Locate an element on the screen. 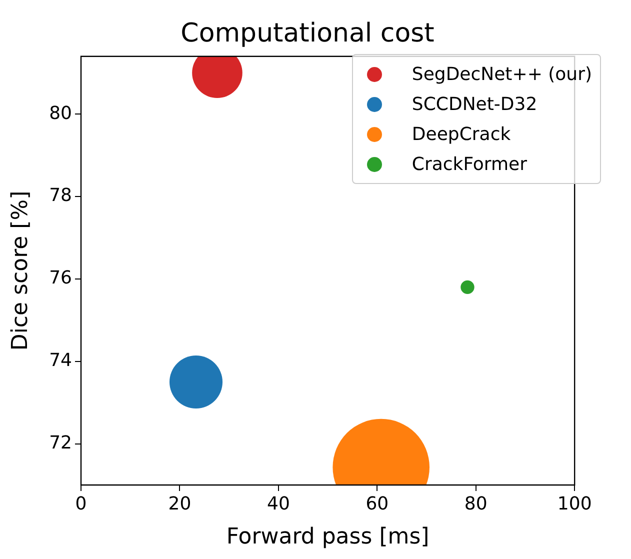 This screenshot has width=631, height=559. x-tick-label: 0 is located at coordinates (81, 503).